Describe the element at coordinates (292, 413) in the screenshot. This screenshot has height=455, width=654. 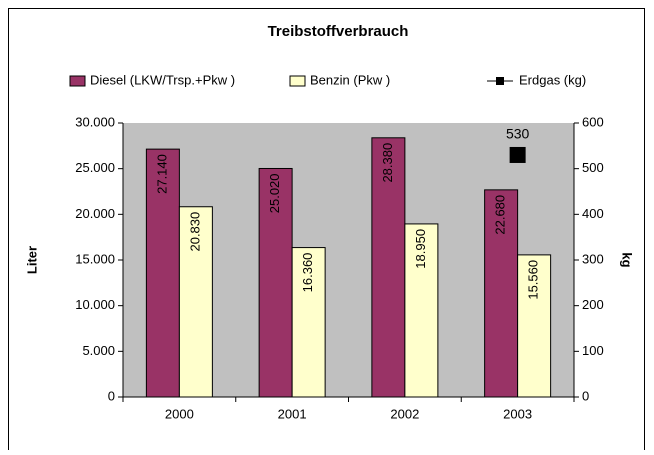
I see `x-tick-label: 2001` at that location.